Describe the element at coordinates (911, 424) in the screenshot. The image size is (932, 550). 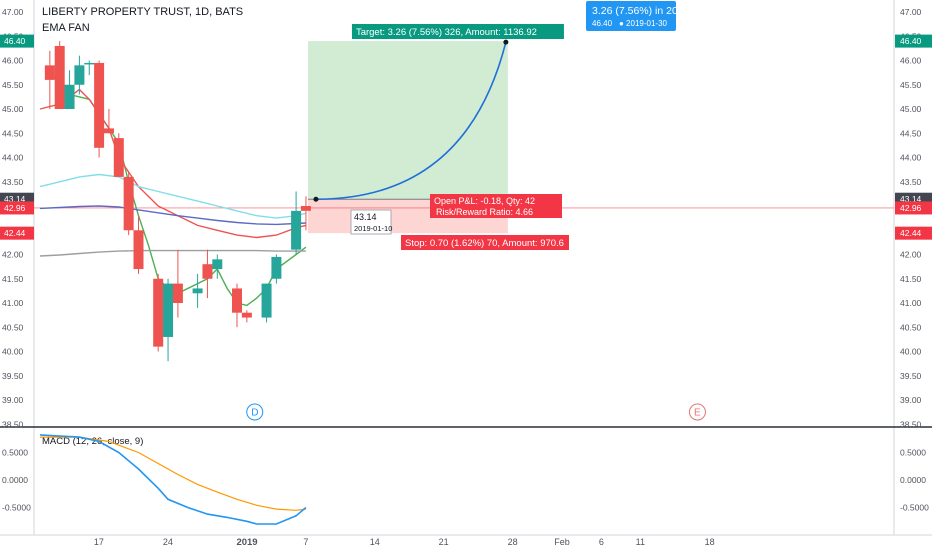
I see `right-price-tick: 38.50` at that location.